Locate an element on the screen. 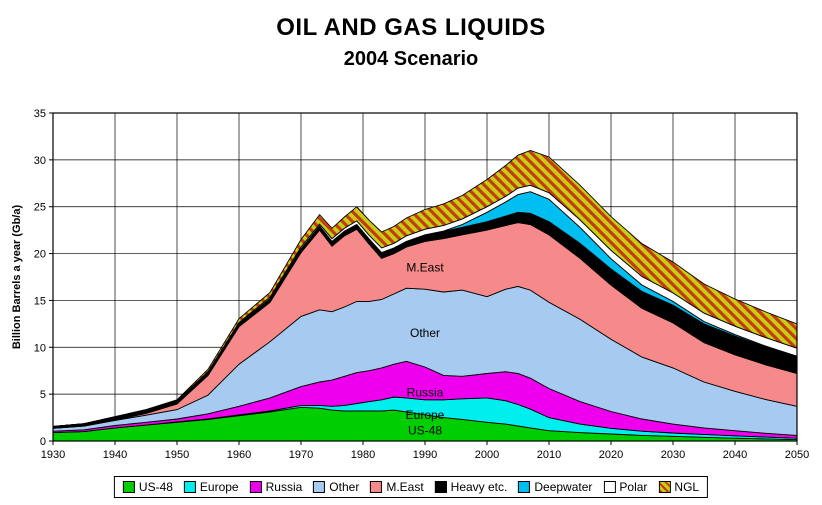 The width and height of the screenshot is (822, 505). legend-label-heavy-etc: Heavy etc. is located at coordinates (479, 487).